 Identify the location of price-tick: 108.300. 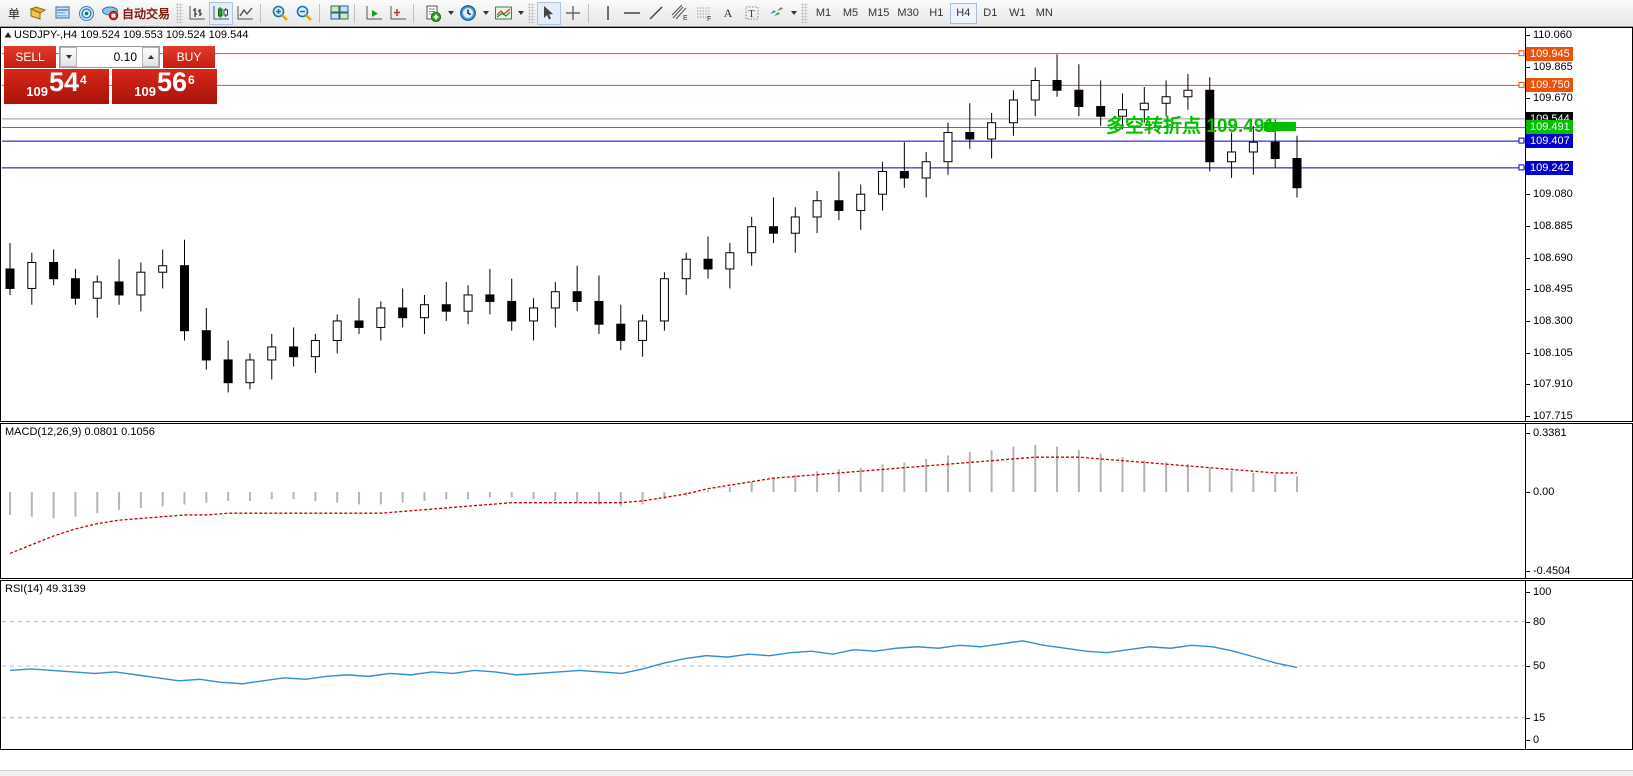
(1549, 321).